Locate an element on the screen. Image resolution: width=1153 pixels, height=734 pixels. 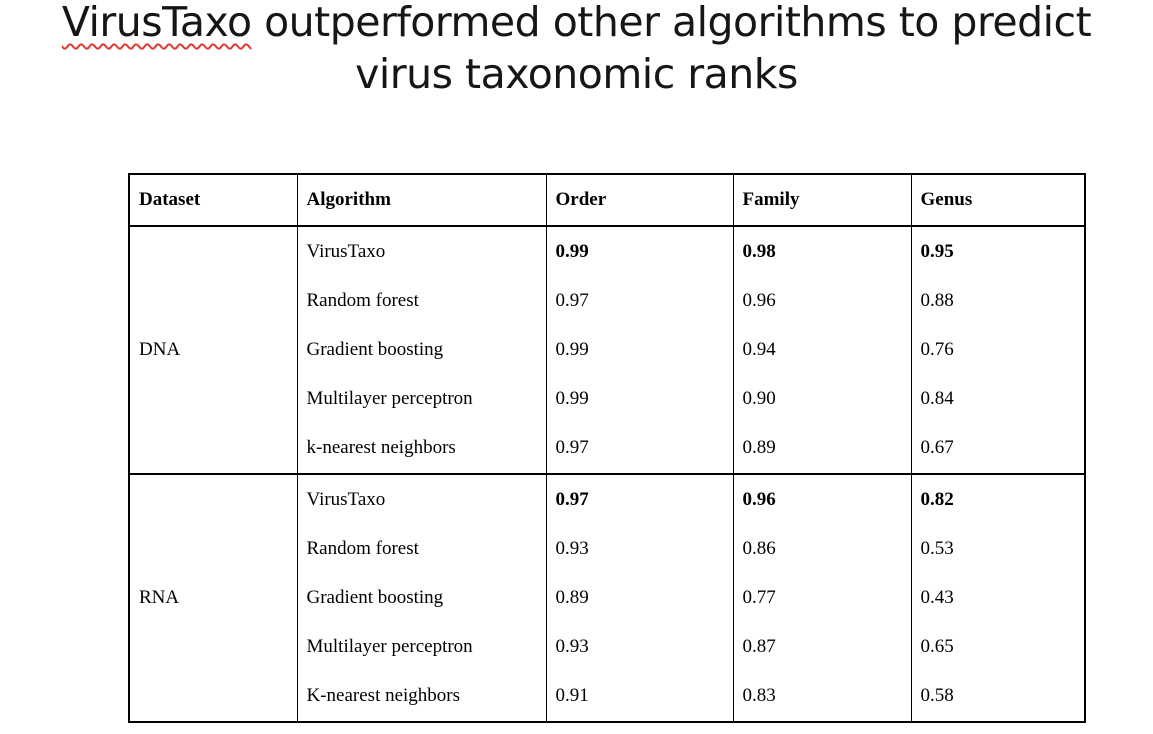
table-header-row: Dataset Algorithm Order Family Genus is located at coordinates (607, 200).